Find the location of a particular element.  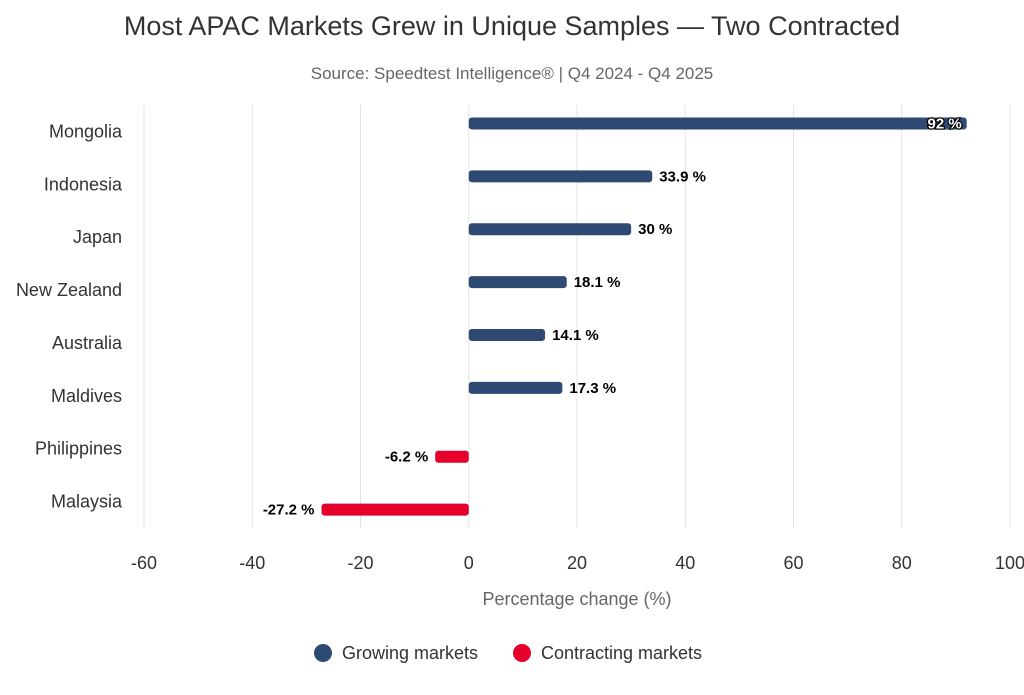

legend-item: Growing markets is located at coordinates (396, 653).